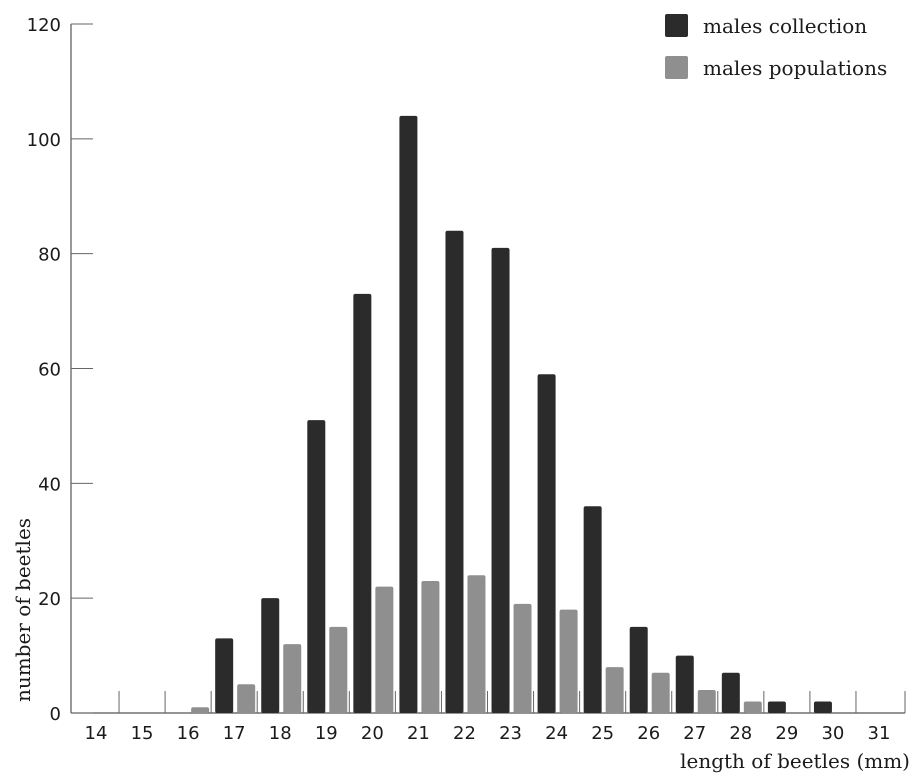 This screenshot has height=779, width=916. What do you see at coordinates (280, 733) in the screenshot?
I see `x-tick-label: 18` at bounding box center [280, 733].